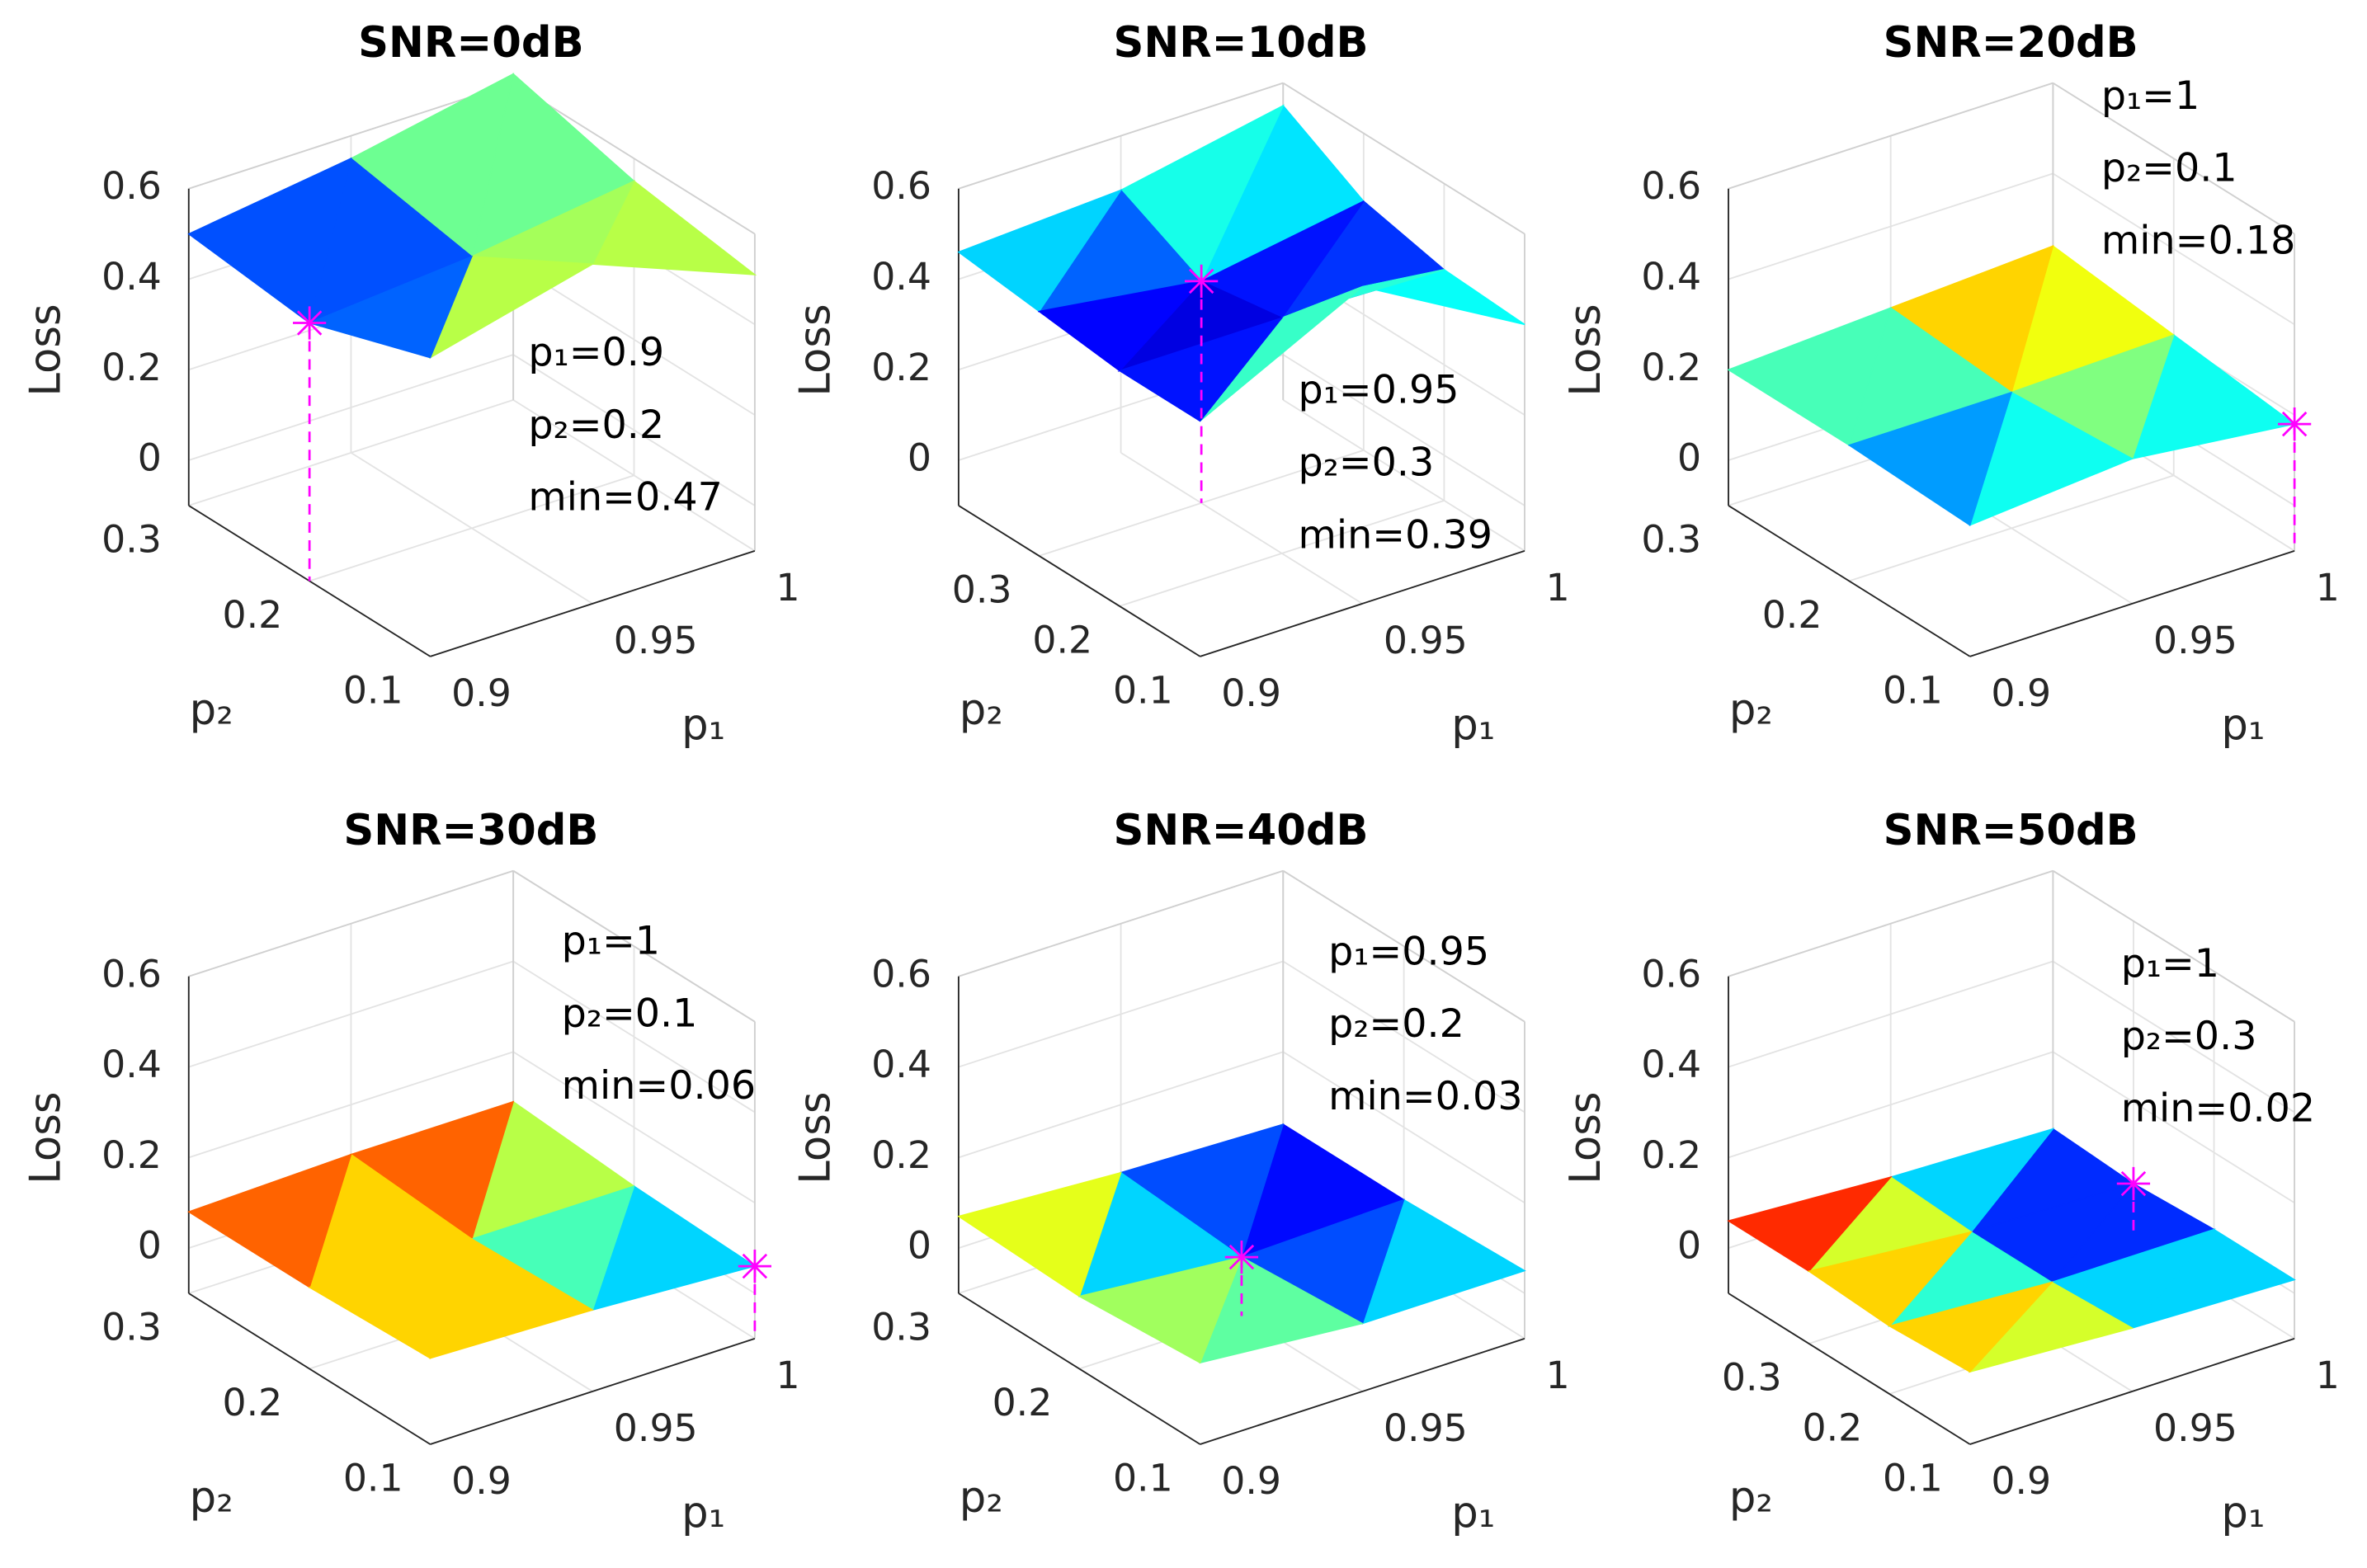 This screenshot has height=1568, width=2367. What do you see at coordinates (611, 941) in the screenshot?
I see `annotation: p₁=1` at bounding box center [611, 941].